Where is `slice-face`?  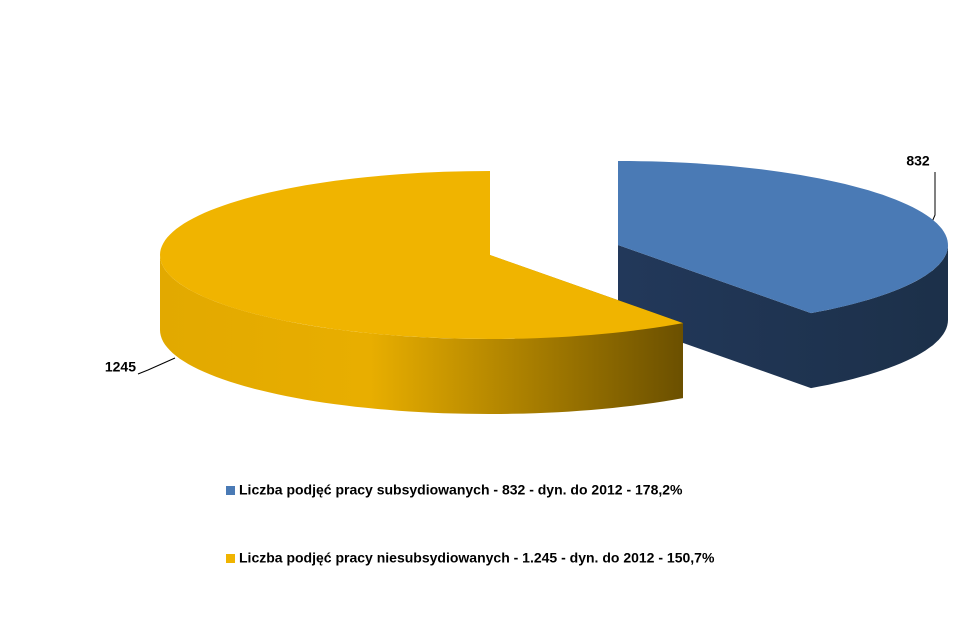
slice-face is located at coordinates (714, 317).